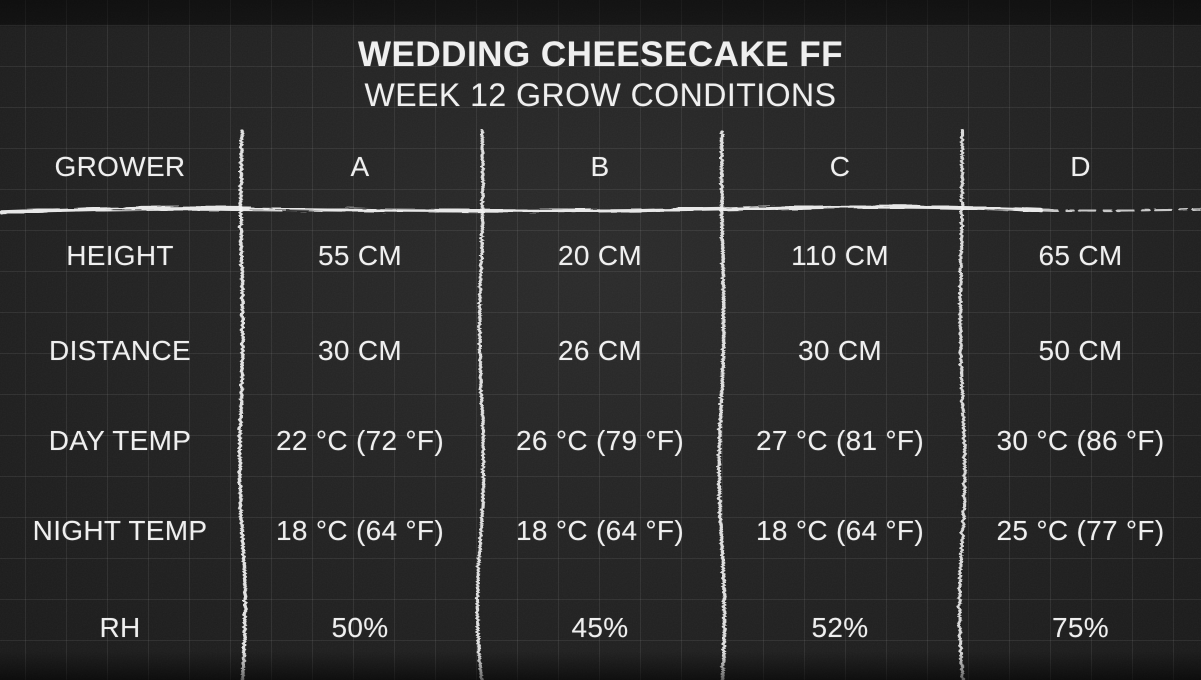  What do you see at coordinates (360, 255) in the screenshot?
I see `cell-height-a: 55 CM` at bounding box center [360, 255].